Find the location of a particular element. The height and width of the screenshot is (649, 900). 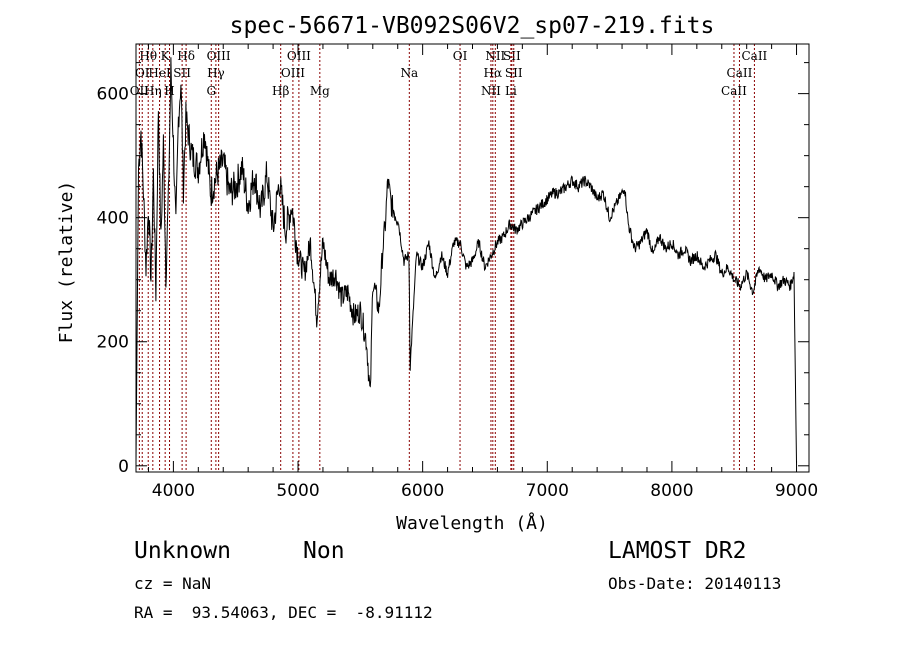

line-id-label: H is located at coordinates (169, 91).